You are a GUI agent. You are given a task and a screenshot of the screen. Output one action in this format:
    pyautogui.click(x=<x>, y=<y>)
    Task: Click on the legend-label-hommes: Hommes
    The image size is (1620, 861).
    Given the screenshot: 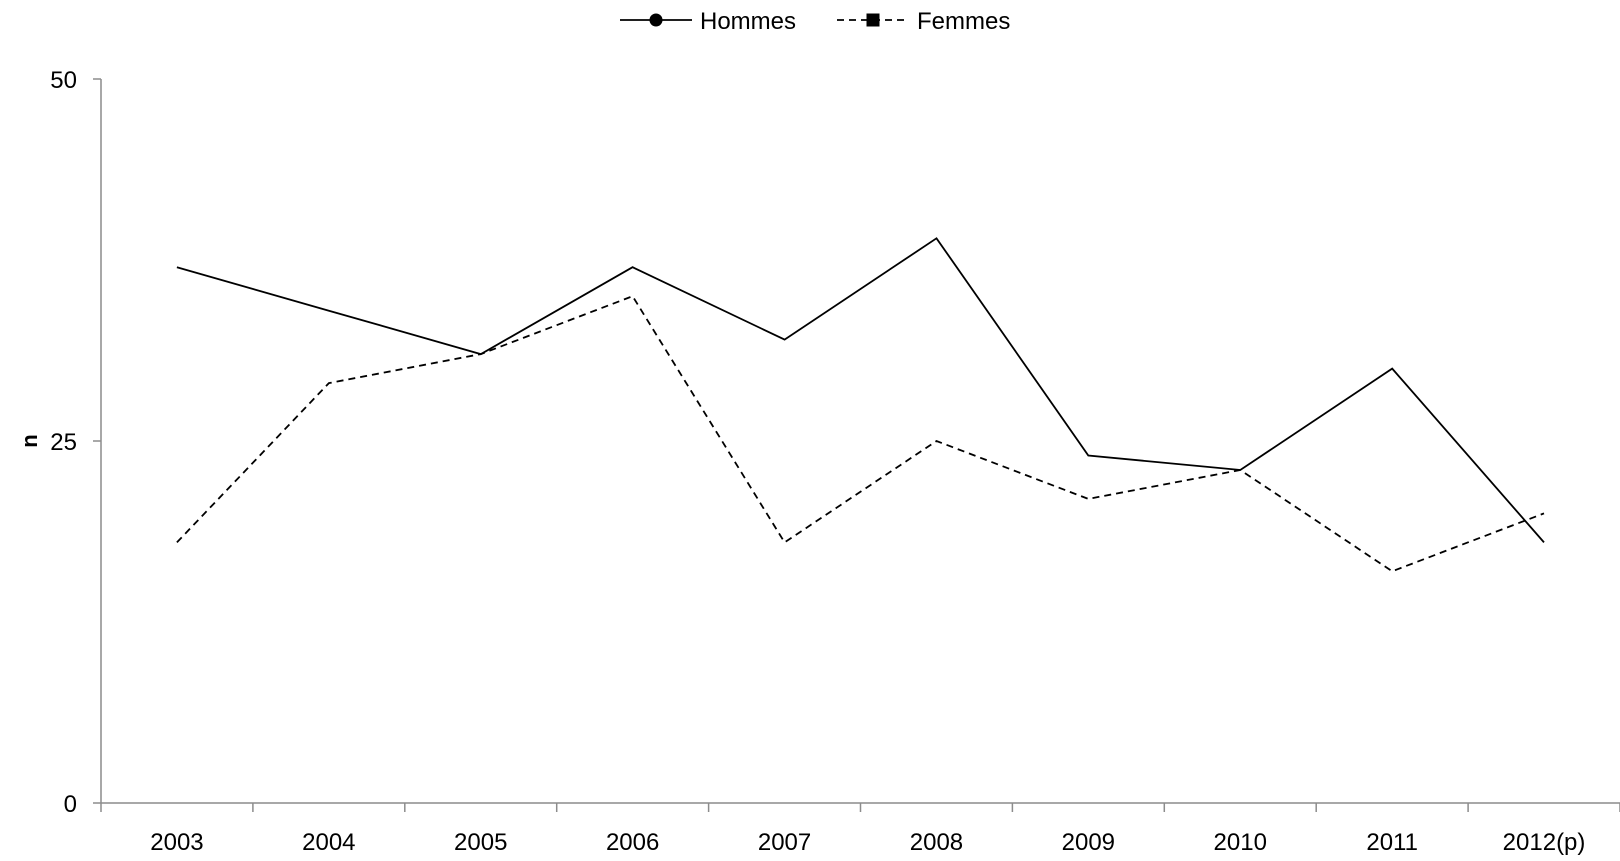 What is the action you would take?
    pyautogui.click(x=748, y=21)
    